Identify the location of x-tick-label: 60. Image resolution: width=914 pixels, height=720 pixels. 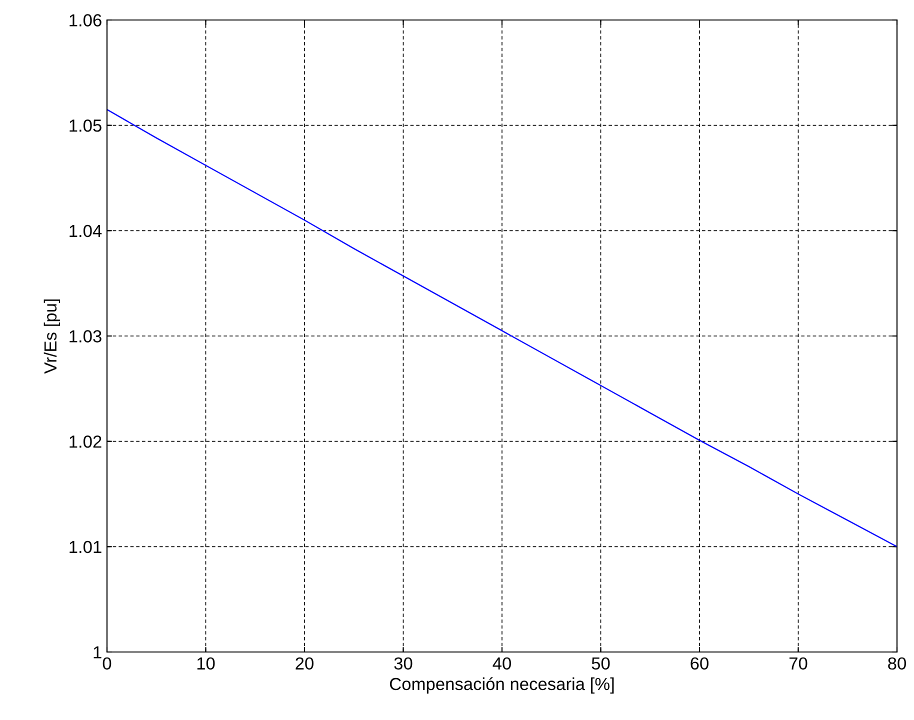
(699, 663).